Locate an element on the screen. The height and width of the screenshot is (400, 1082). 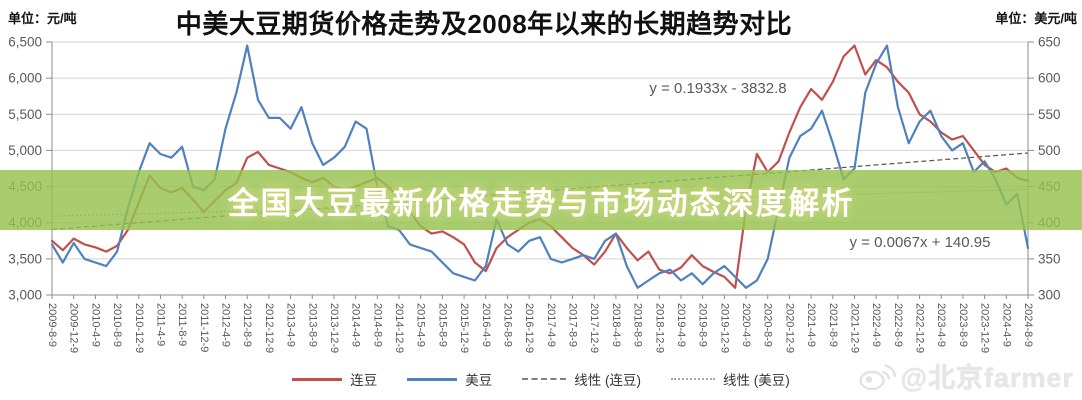
x-axis-tick-label: 2013-8-9 is located at coordinates (312, 325).